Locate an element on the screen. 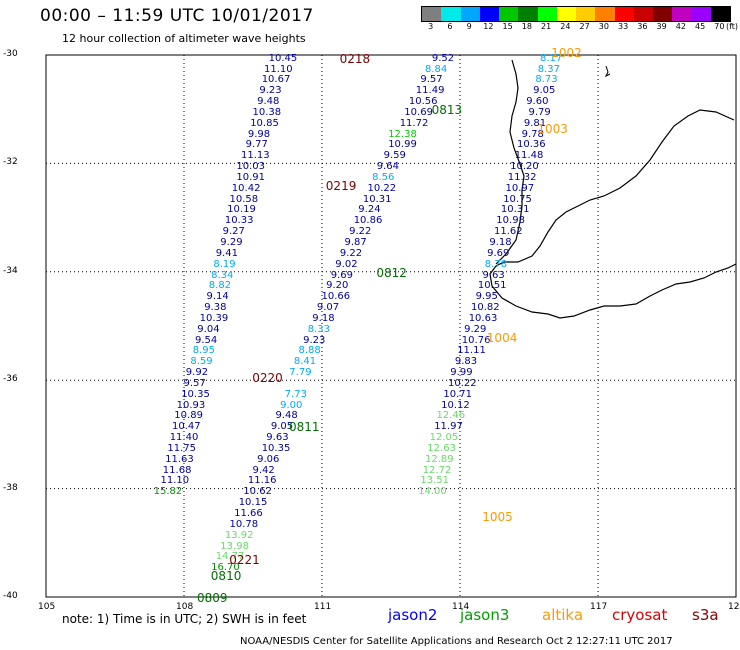 The width and height of the screenshot is (740, 650). wave-height-value: 9.92 is located at coordinates (197, 373).